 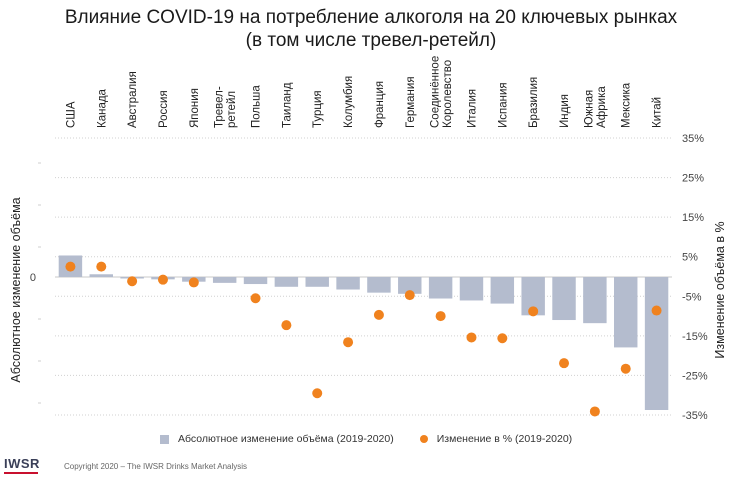 I want to click on category-label-line: Мексика, so click(x=627, y=105).